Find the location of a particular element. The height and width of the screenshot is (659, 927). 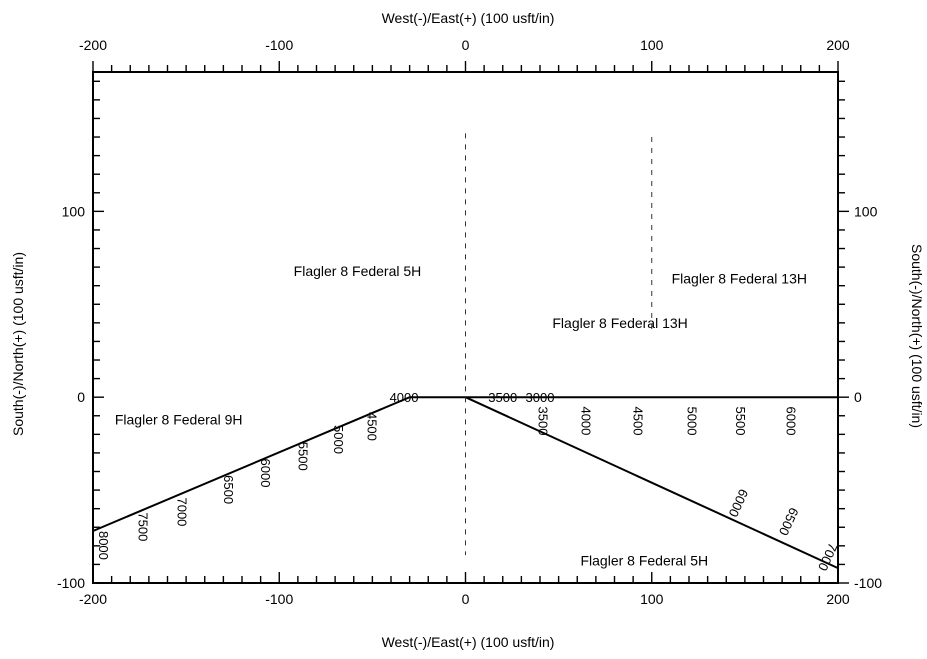

y-tick-label-right: 100 is located at coordinates (866, 211).